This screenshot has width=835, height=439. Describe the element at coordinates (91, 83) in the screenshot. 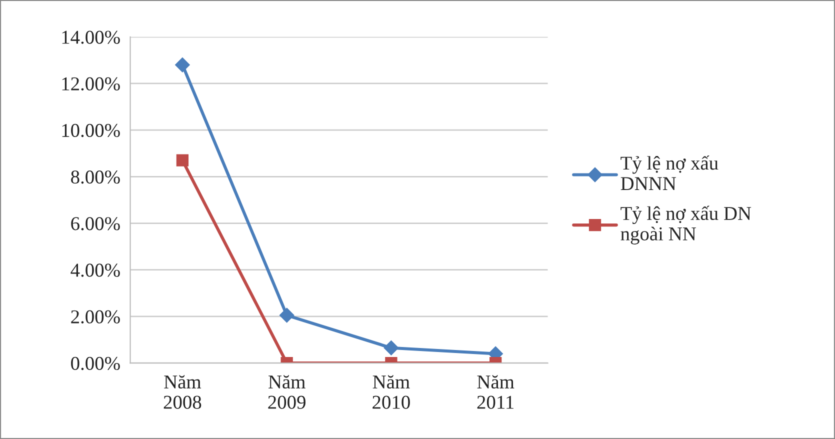

I see `y-tick-label: 12.00%` at that location.